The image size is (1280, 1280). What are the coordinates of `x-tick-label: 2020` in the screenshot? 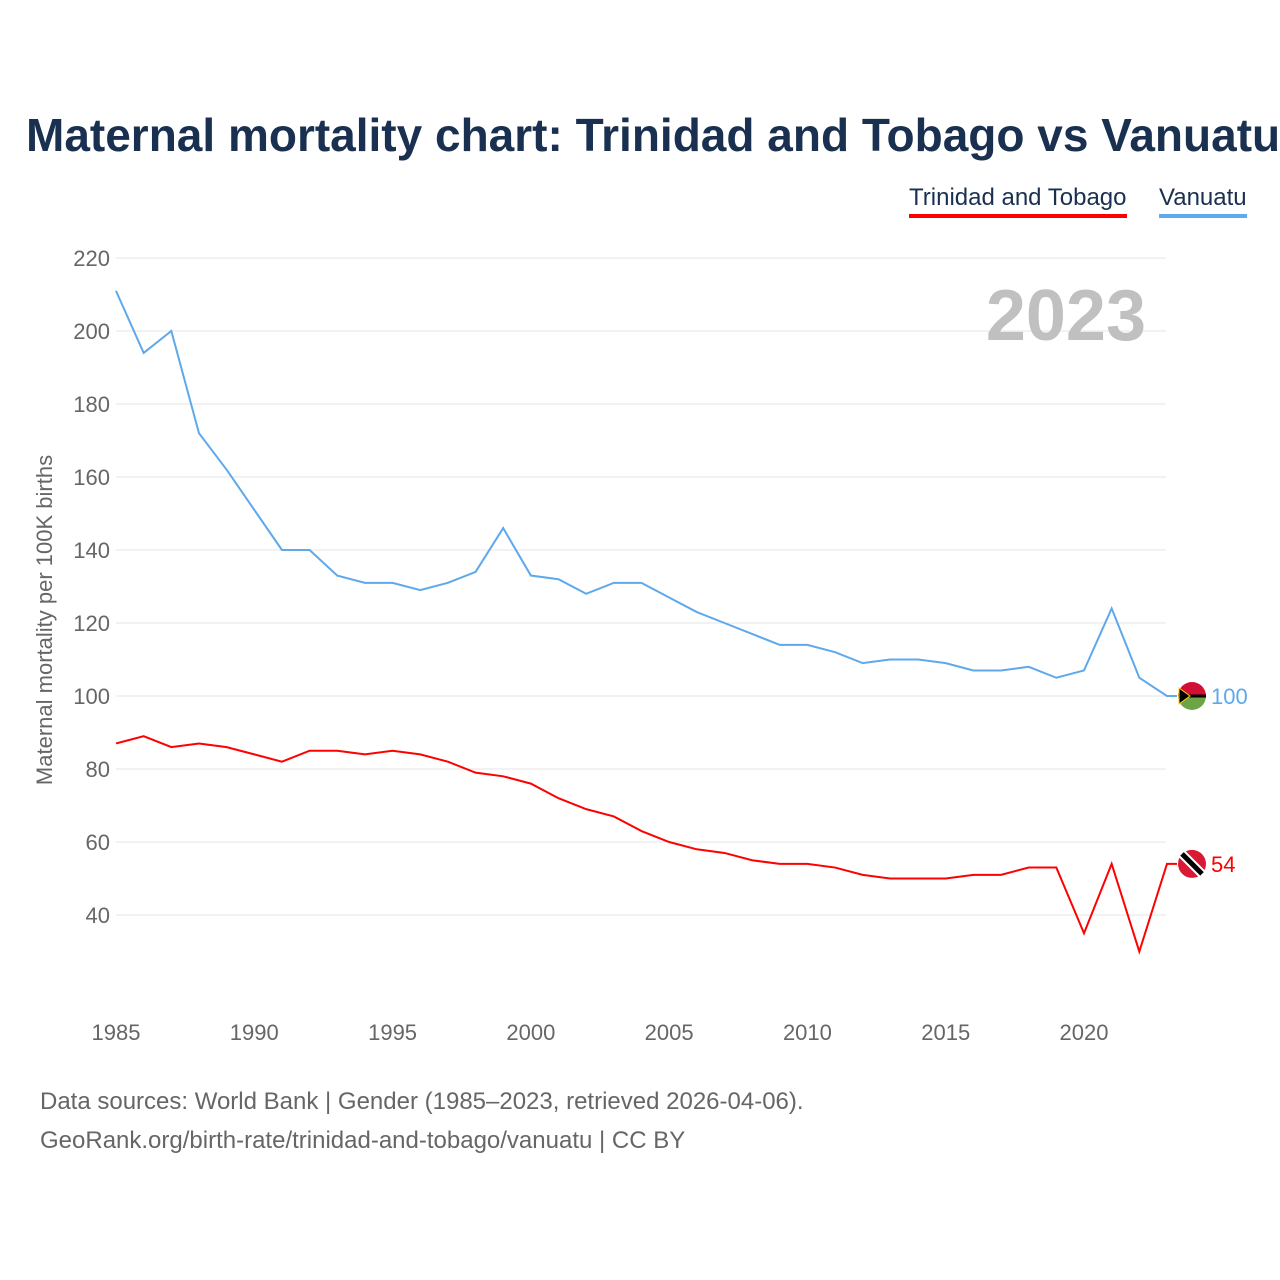 It's located at (1084, 1032).